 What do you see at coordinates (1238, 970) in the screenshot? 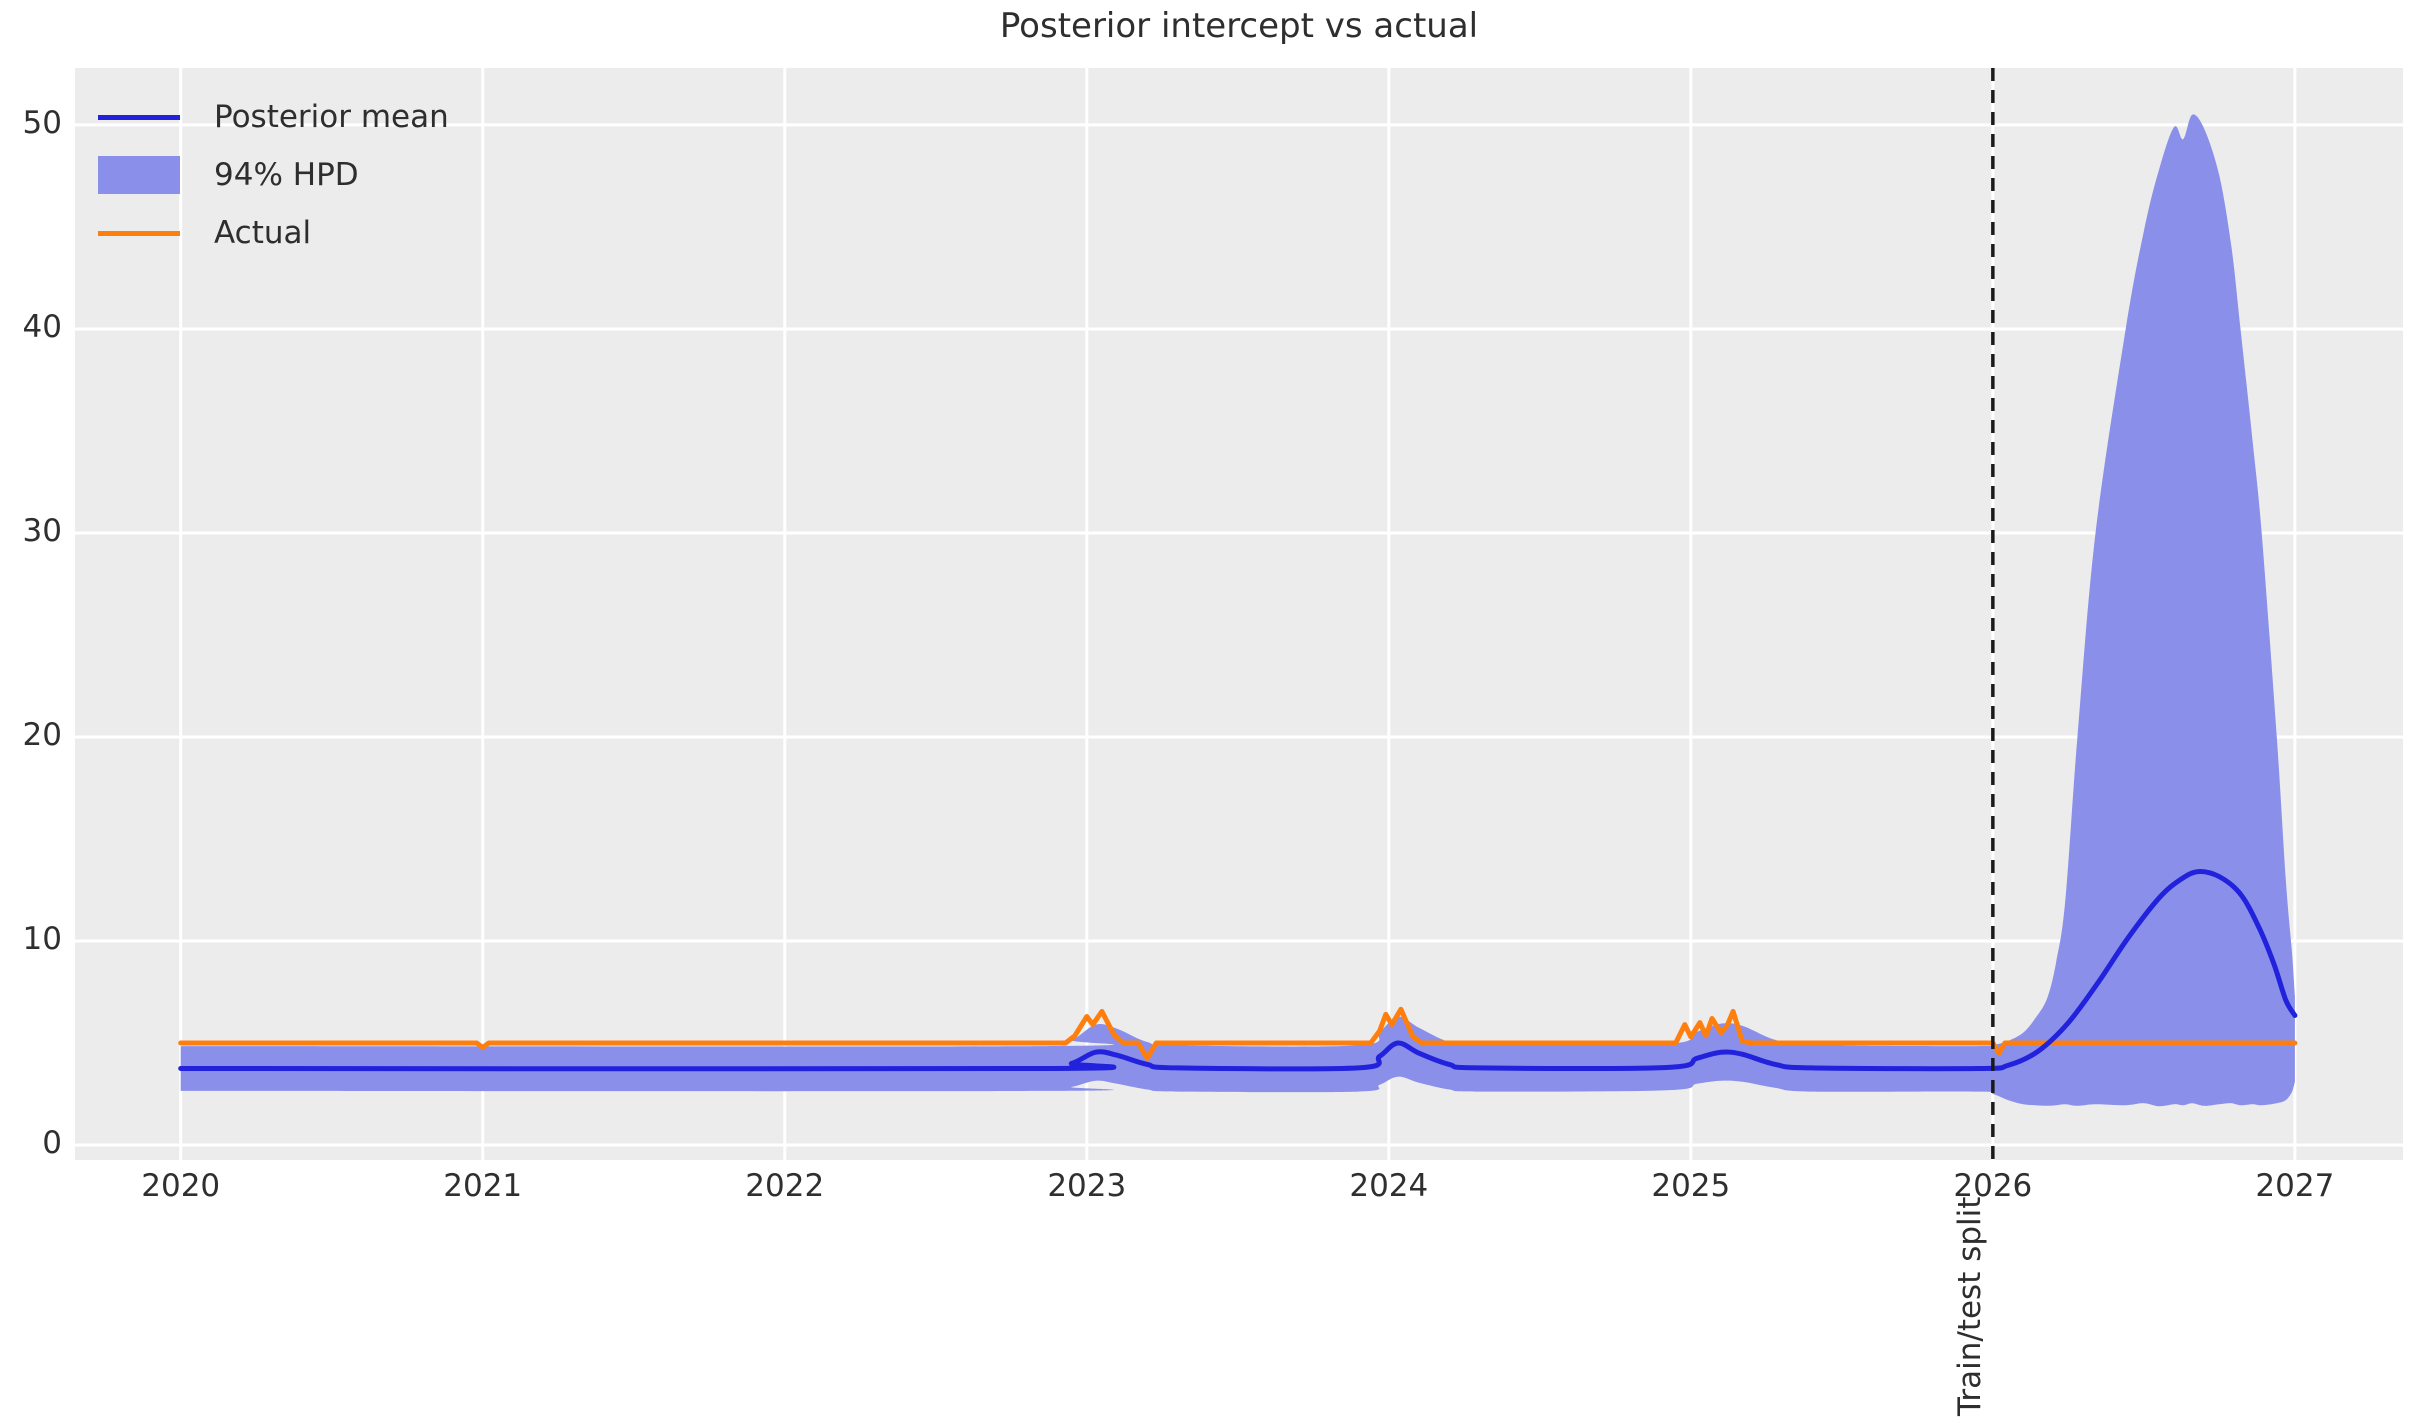
I see `posterior-mean-line` at bounding box center [1238, 970].